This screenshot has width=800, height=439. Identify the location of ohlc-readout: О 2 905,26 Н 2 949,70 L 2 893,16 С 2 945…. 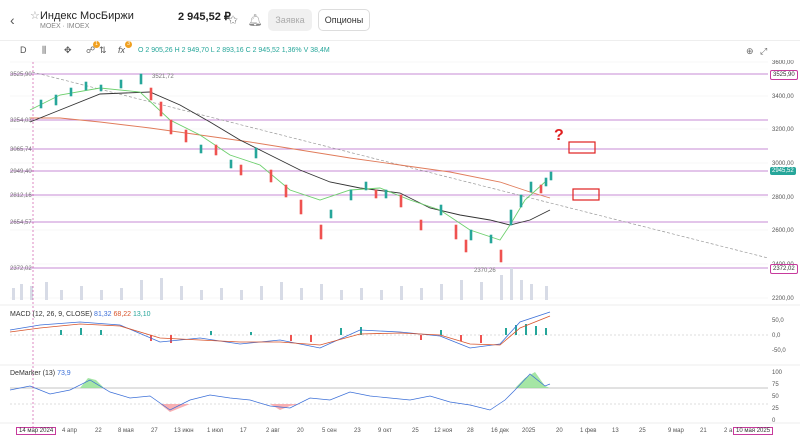
(234, 50).